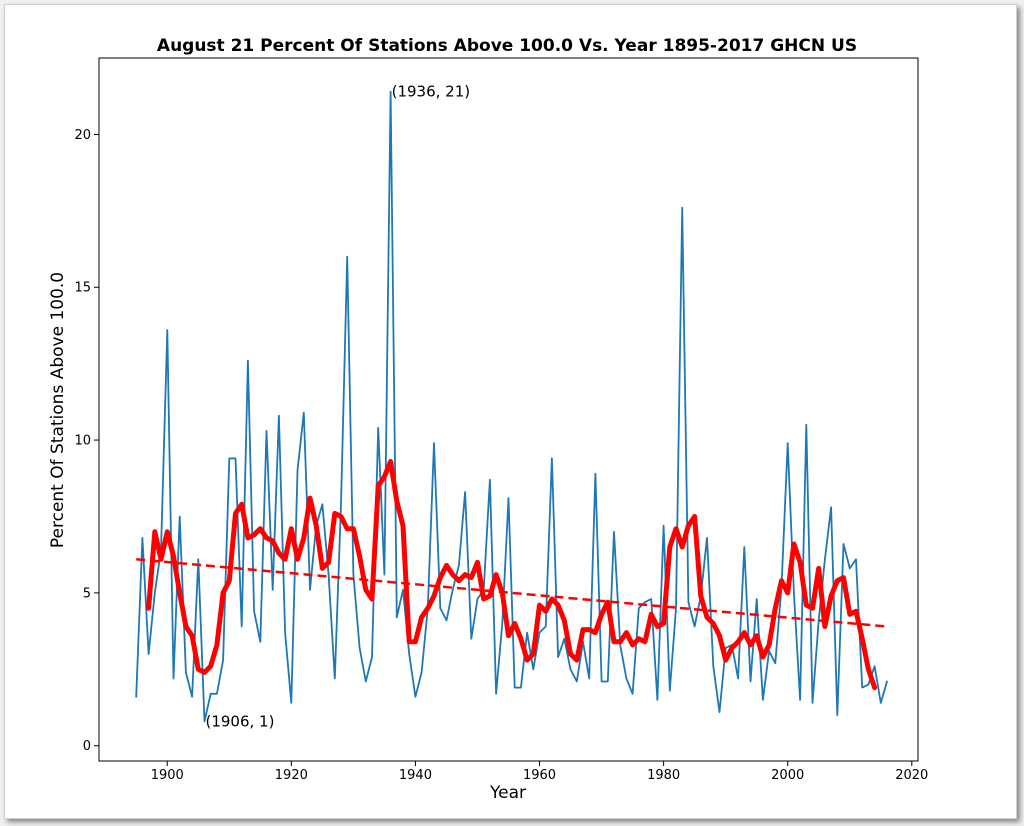 Image resolution: width=1024 pixels, height=826 pixels. What do you see at coordinates (415, 775) in the screenshot?
I see `x-tick-label: 1940` at bounding box center [415, 775].